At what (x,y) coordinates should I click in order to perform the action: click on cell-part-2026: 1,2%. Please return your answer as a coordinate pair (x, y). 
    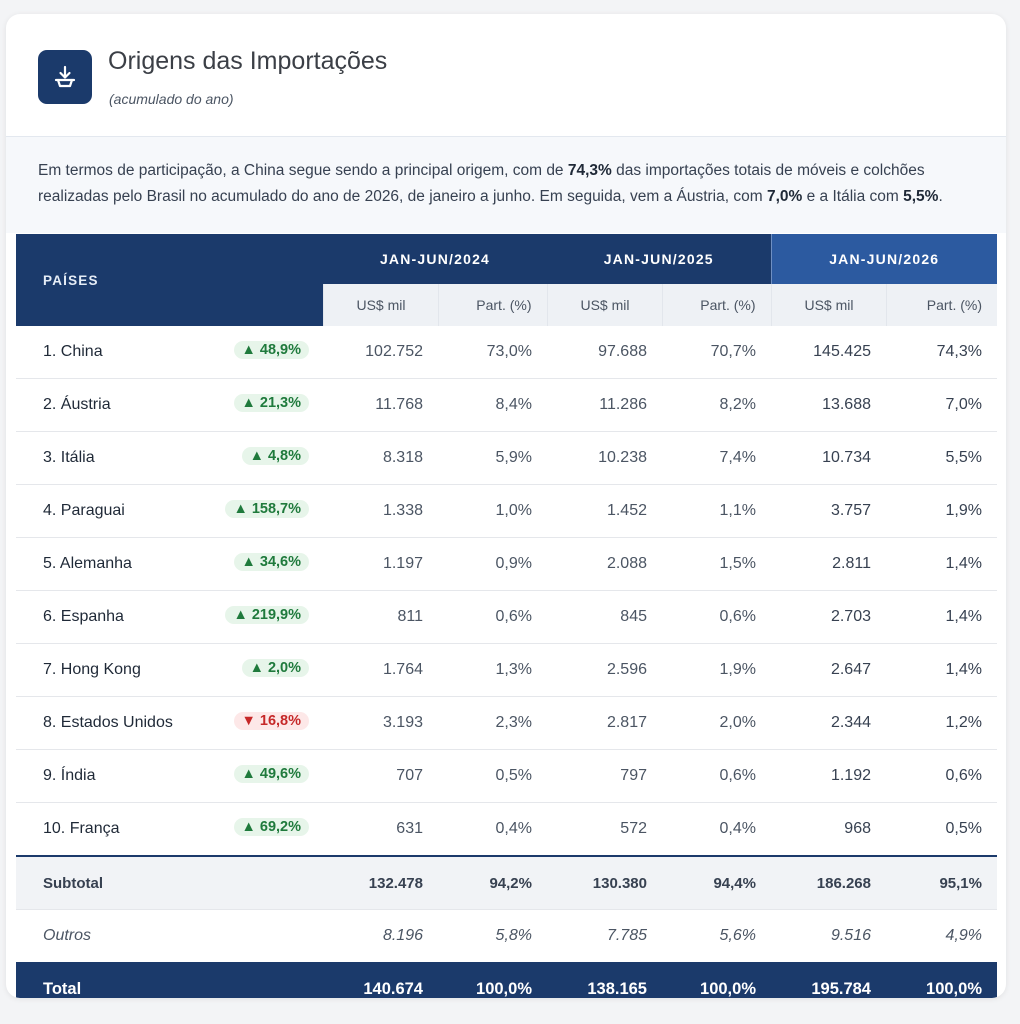
    Looking at the image, I should click on (941, 723).